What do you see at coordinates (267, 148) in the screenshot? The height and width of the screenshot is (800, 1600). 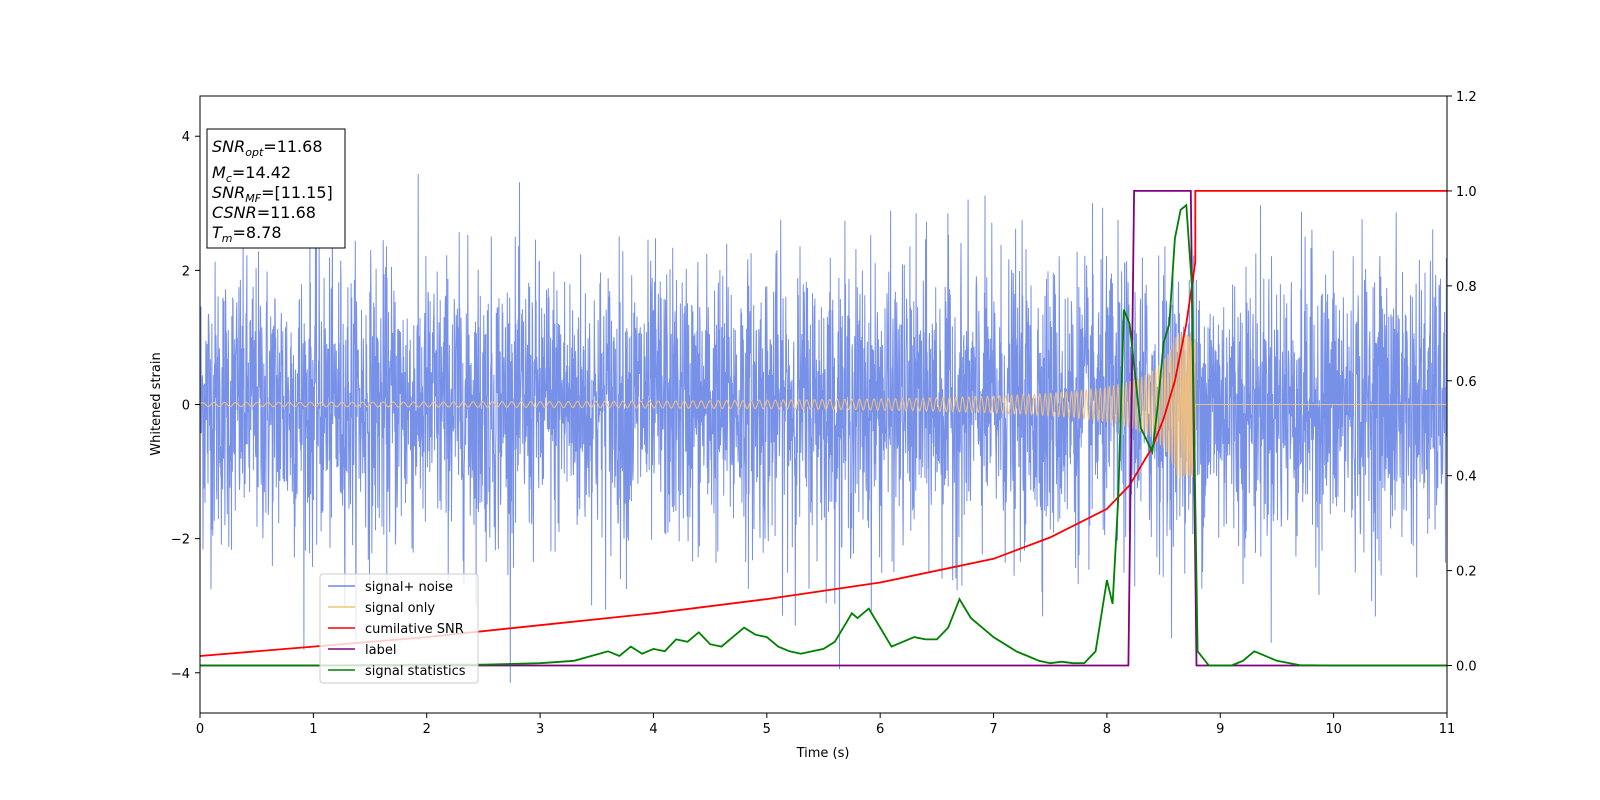 I see `annotation-snr-opt: SNRopt=11.68` at bounding box center [267, 148].